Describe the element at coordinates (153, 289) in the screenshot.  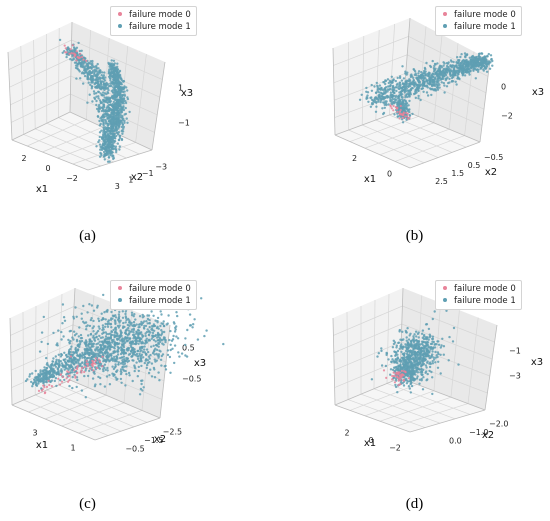
I see `legend-entry-mode0: failure mode 0` at that location.